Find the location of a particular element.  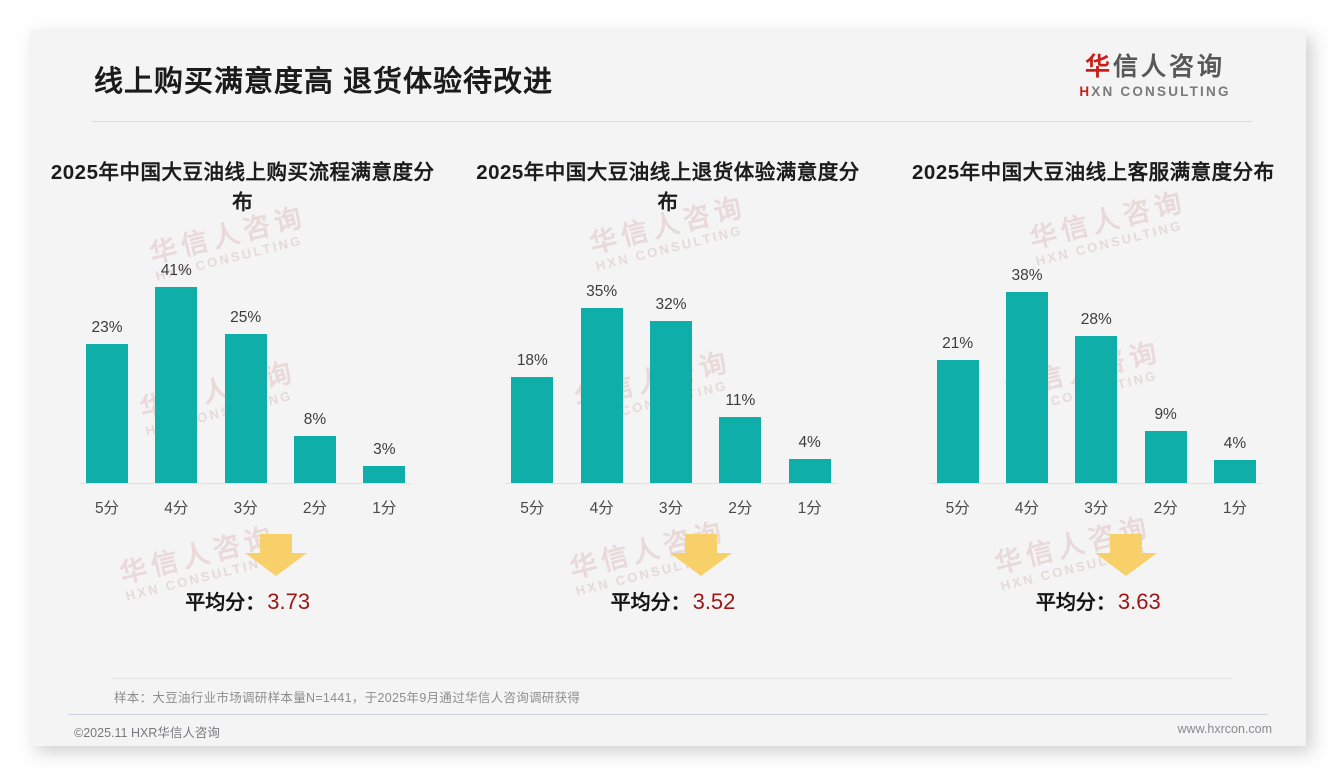

average-score-value: 3.73 is located at coordinates (289, 601).